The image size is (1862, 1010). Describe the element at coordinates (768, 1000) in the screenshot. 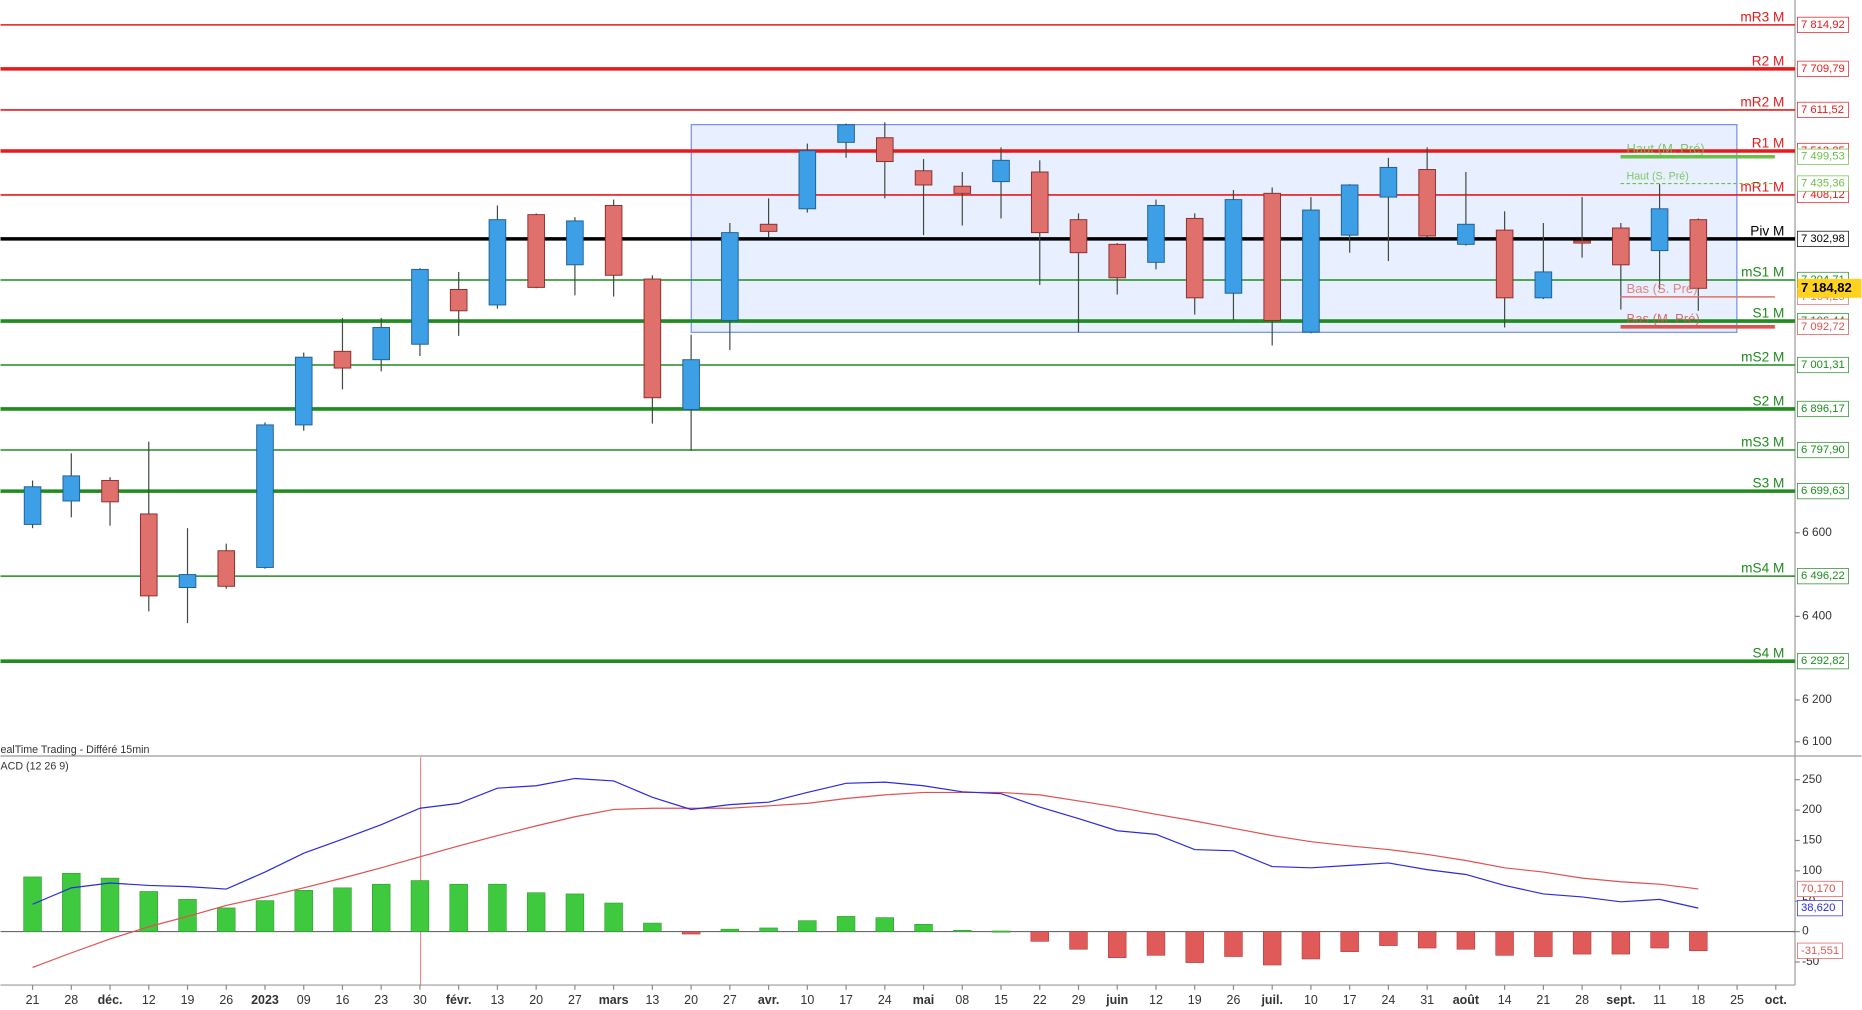

I see `x-tick-label: avr.` at that location.